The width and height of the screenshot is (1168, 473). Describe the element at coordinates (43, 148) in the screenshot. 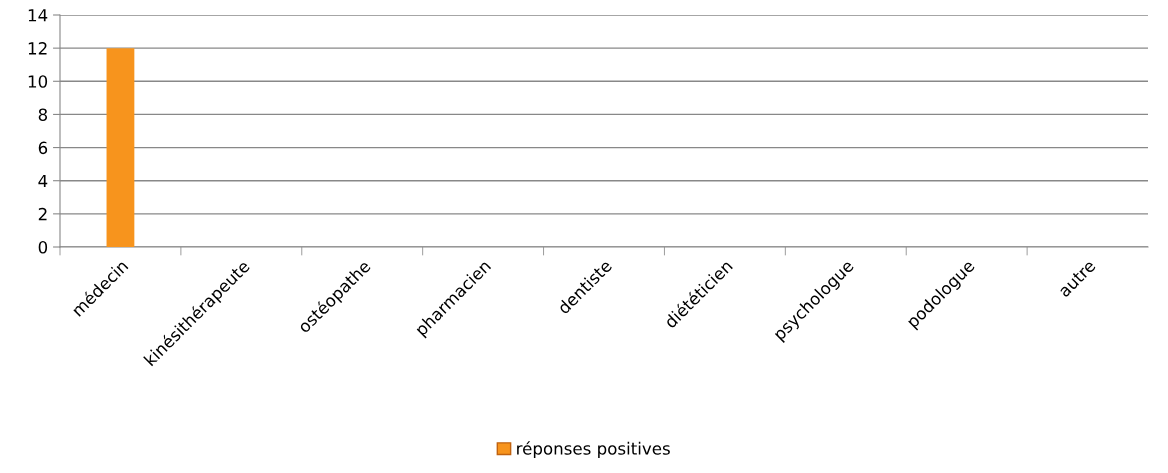

I see `y-tick-label: 6` at that location.